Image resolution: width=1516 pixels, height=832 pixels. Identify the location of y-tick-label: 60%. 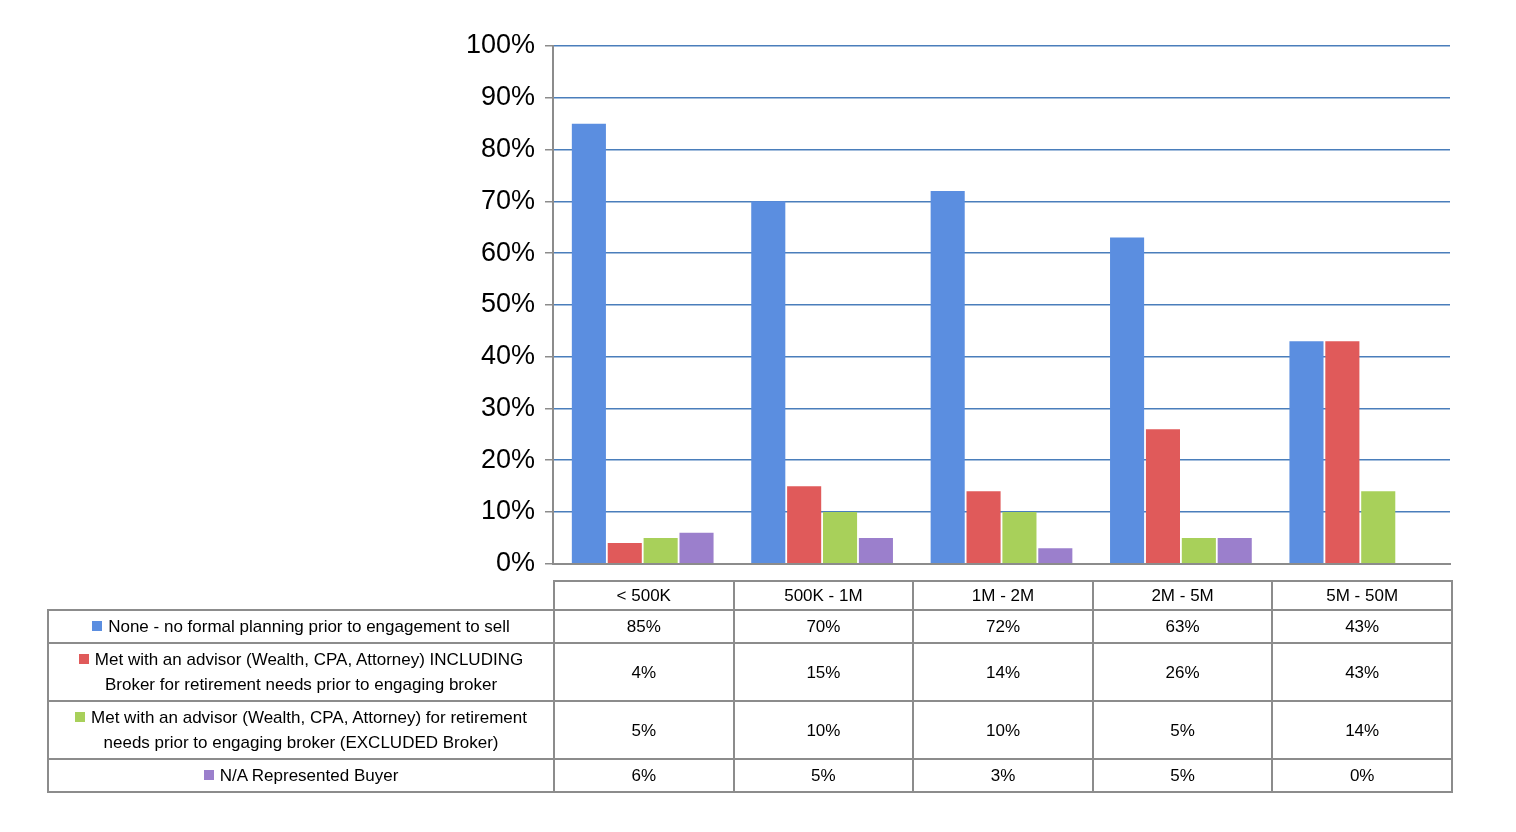
(507, 251).